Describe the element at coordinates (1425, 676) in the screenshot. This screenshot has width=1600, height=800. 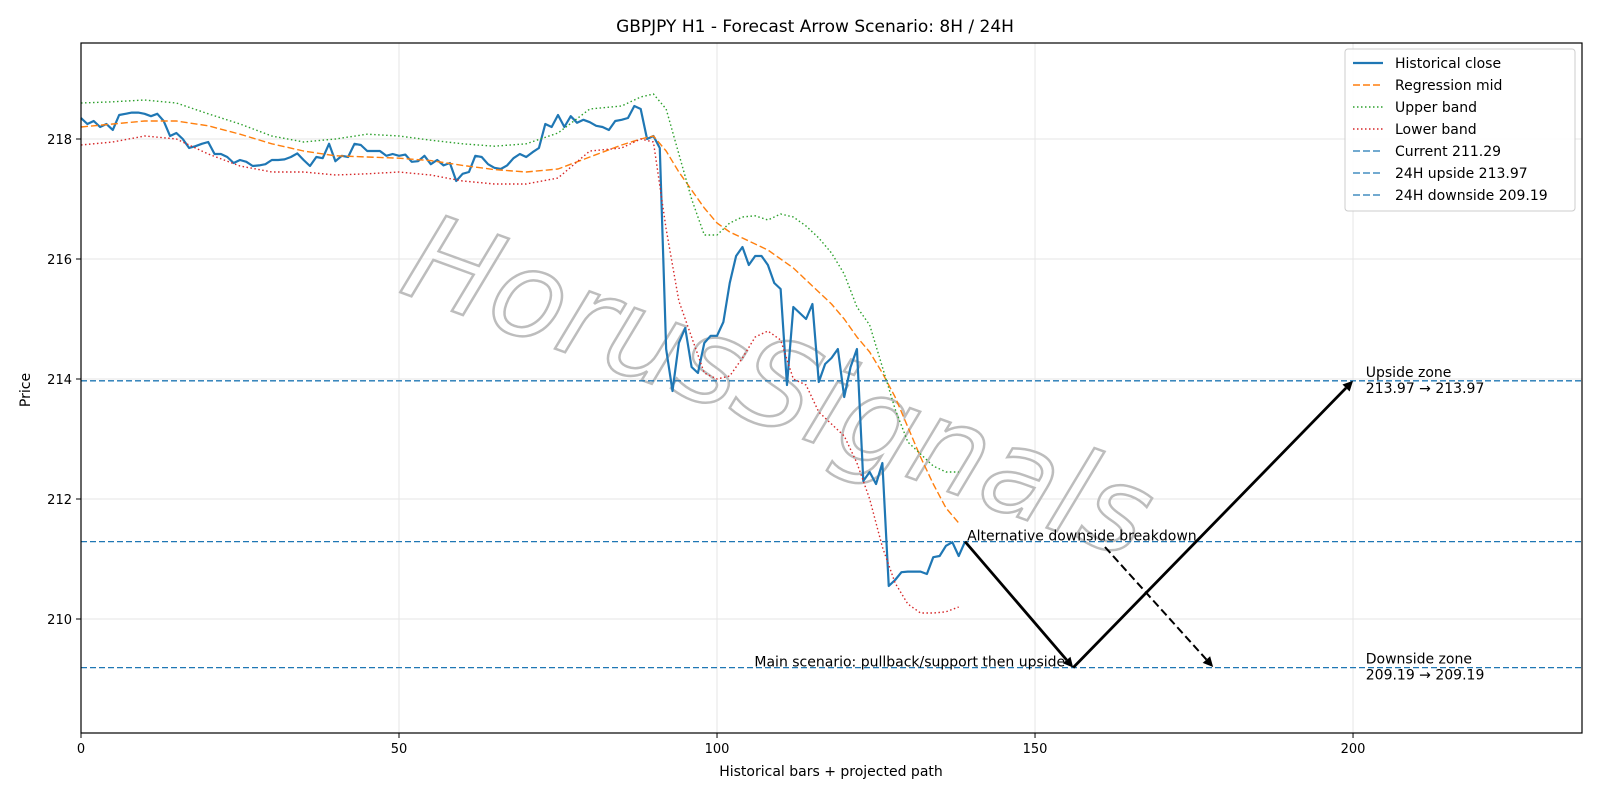
I see `downside-zone-range: 209.19 → 209.19` at that location.